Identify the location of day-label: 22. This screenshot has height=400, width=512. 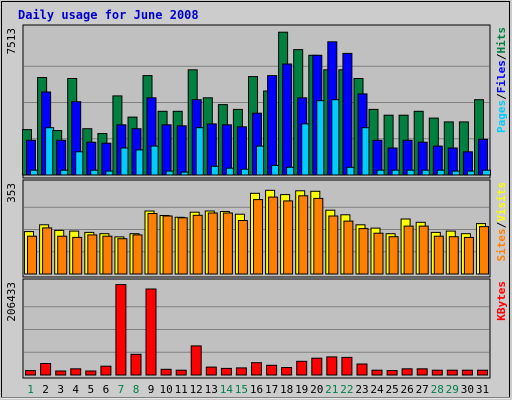
(346, 389).